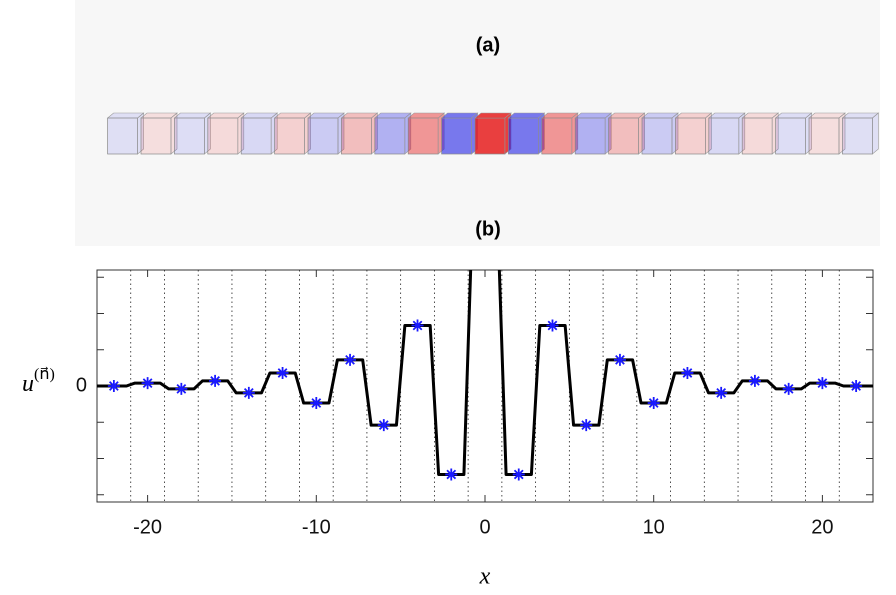 This screenshot has width=896, height=595. What do you see at coordinates (28, 384) in the screenshot?
I see `y-label-base: u` at bounding box center [28, 384].